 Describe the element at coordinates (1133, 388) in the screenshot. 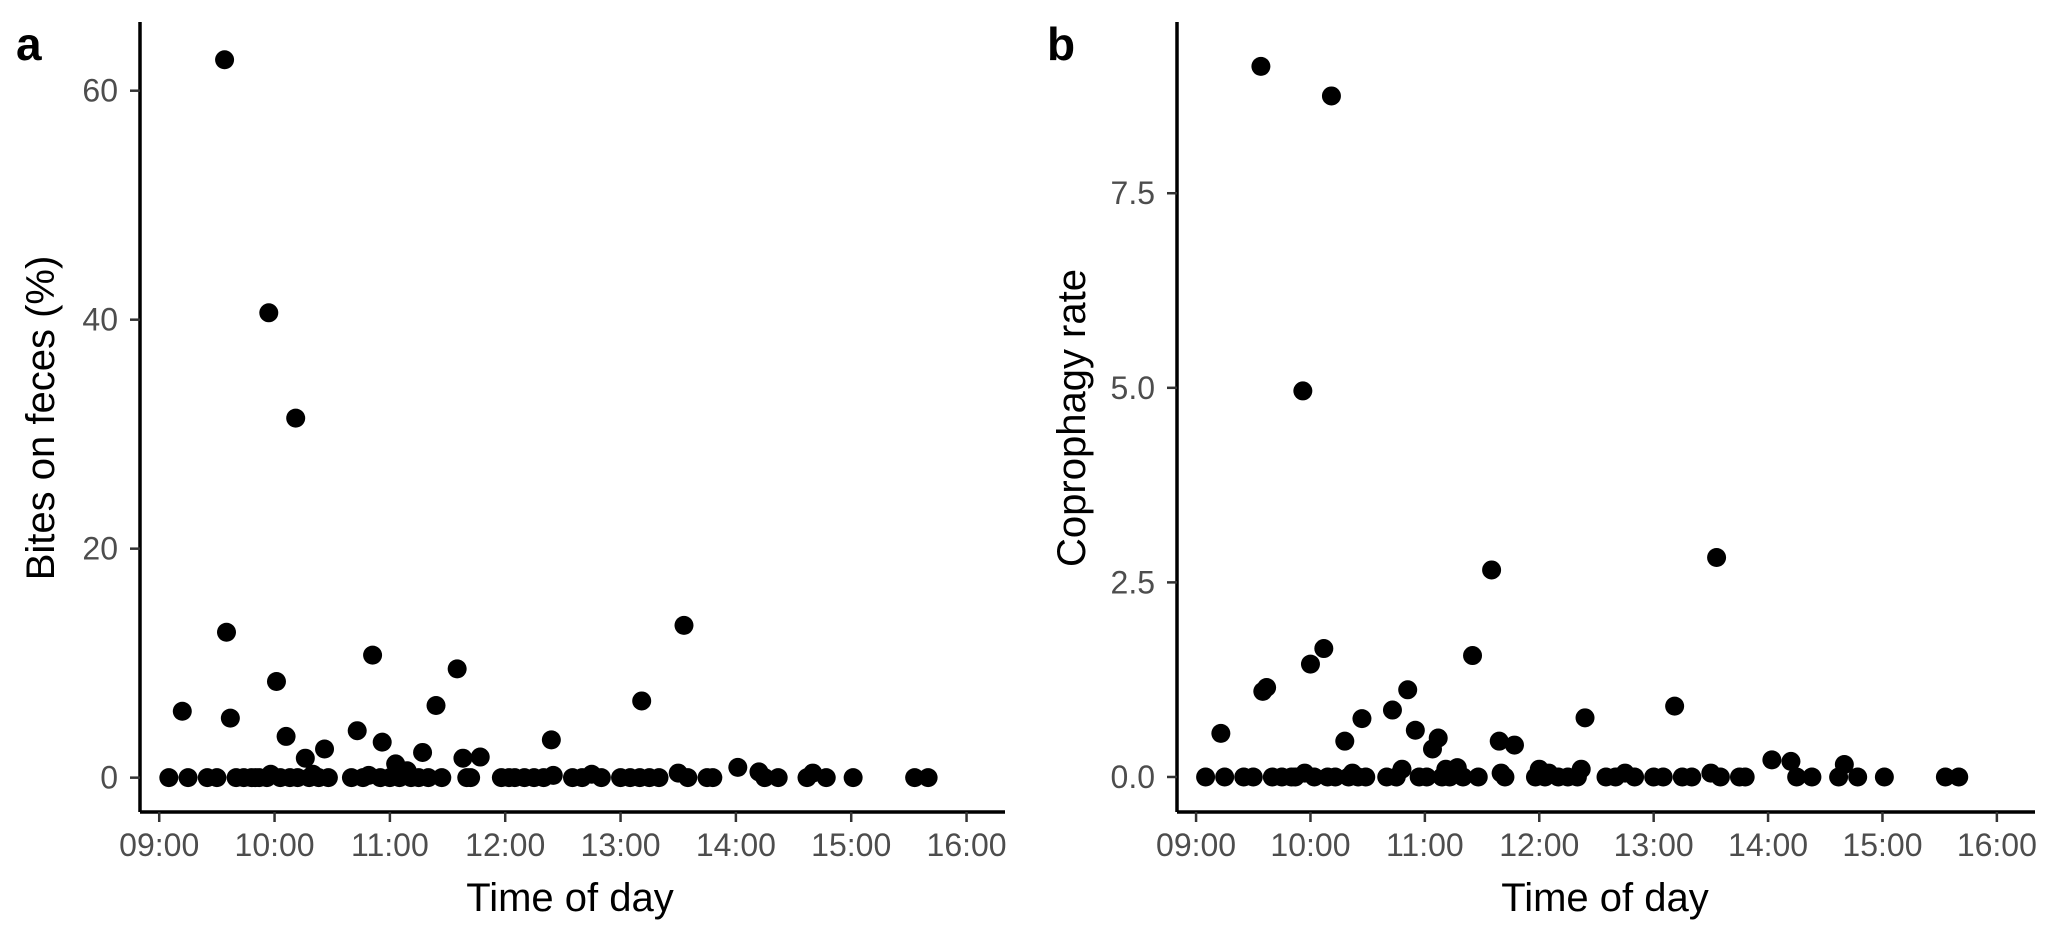

I see `y-tick-label: 5.0` at that location.